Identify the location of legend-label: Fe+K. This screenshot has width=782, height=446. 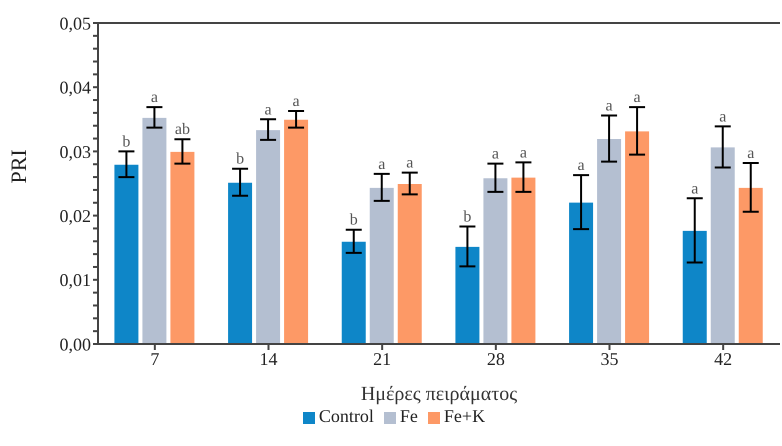
(465, 416).